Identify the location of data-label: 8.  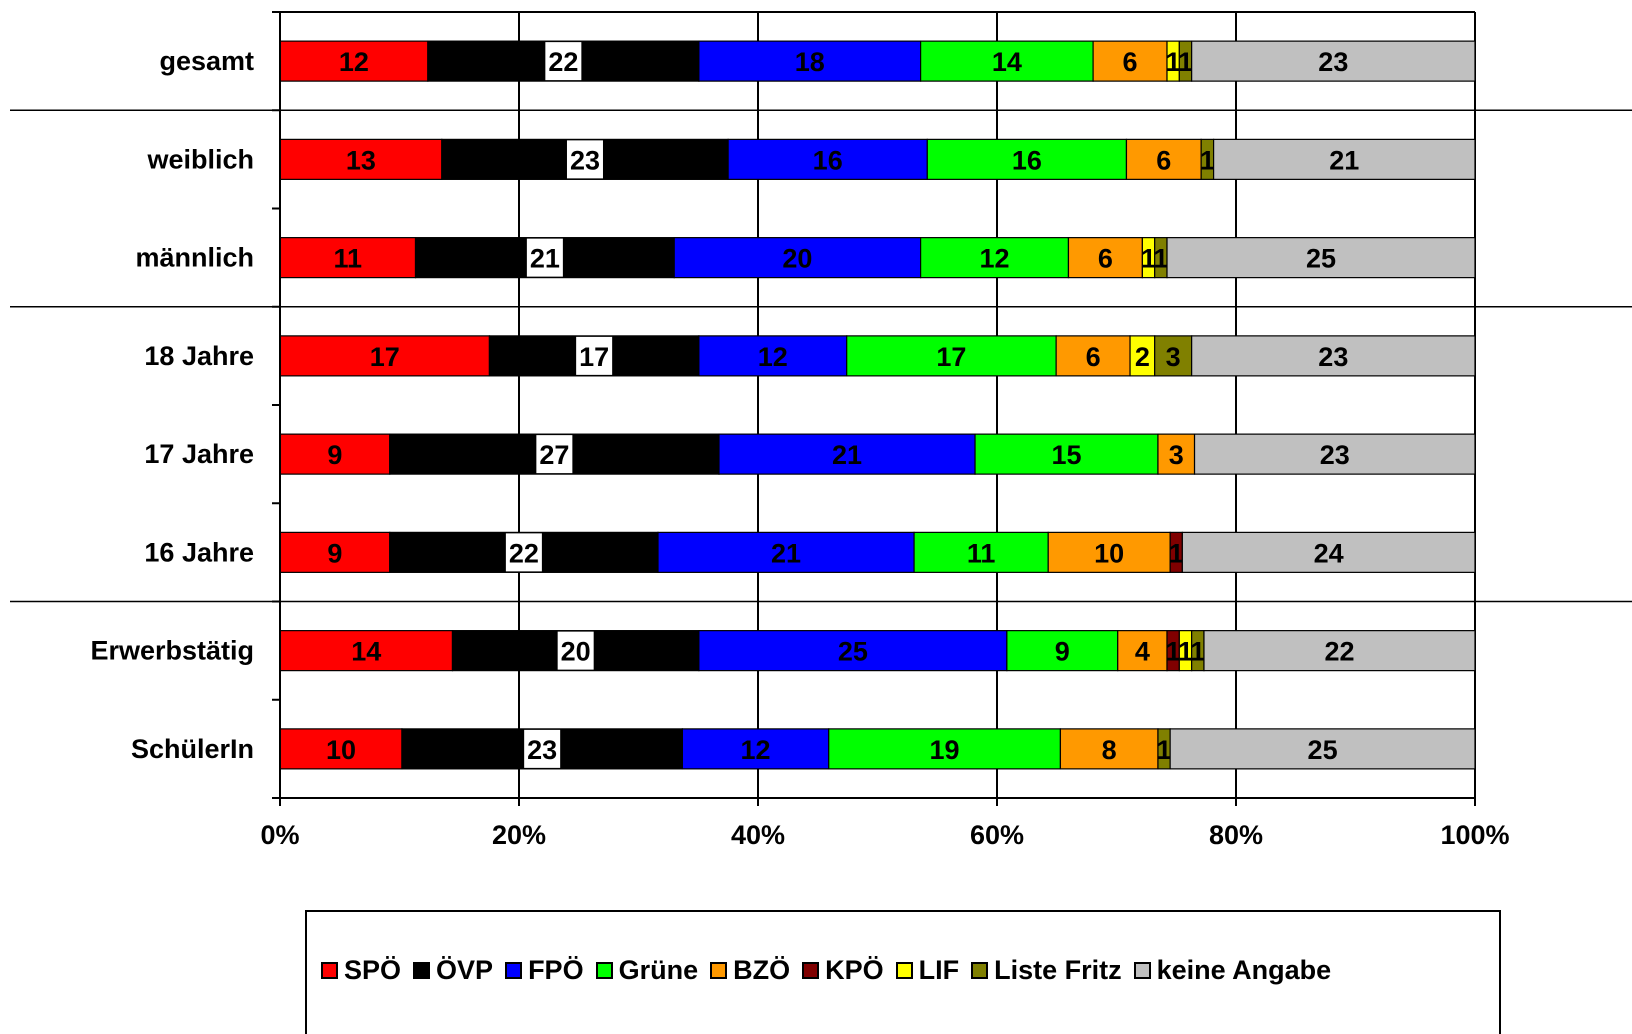
(1109, 750).